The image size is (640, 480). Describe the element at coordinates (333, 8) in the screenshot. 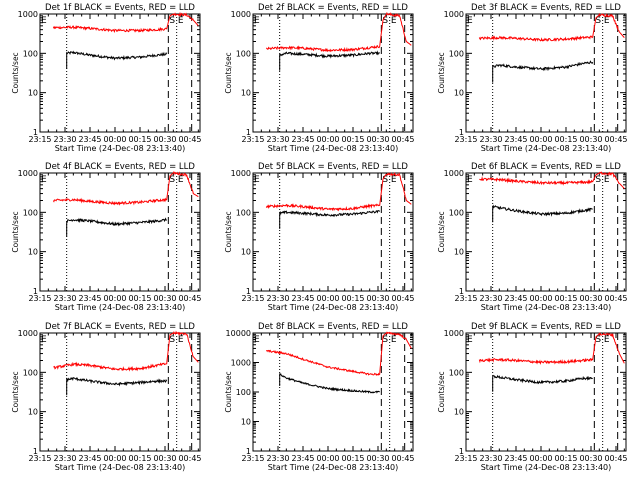

I see `chart-title: Det 2f BLACK = Events, RED = LLD` at that location.